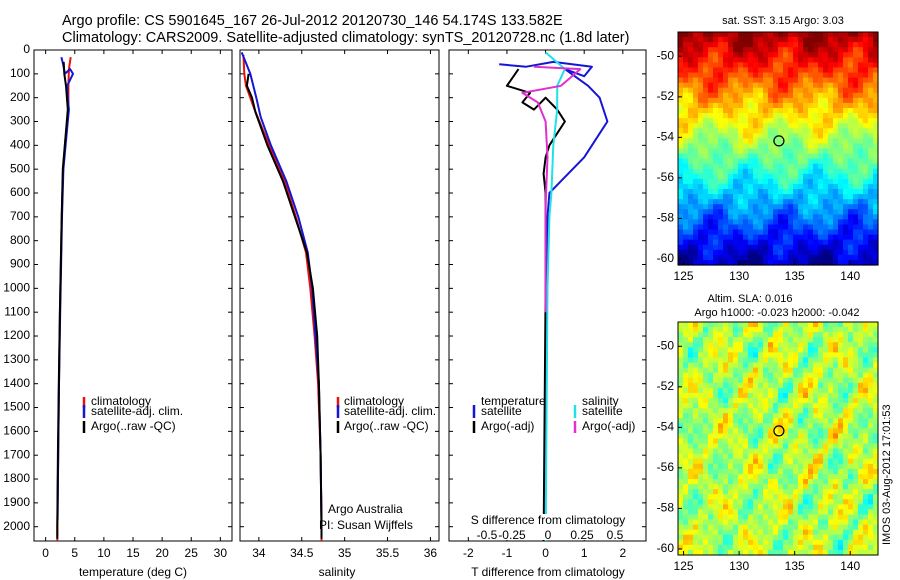 The image size is (900, 580). What do you see at coordinates (584, 553) in the screenshot?
I see `x-tick-label: 1` at bounding box center [584, 553].